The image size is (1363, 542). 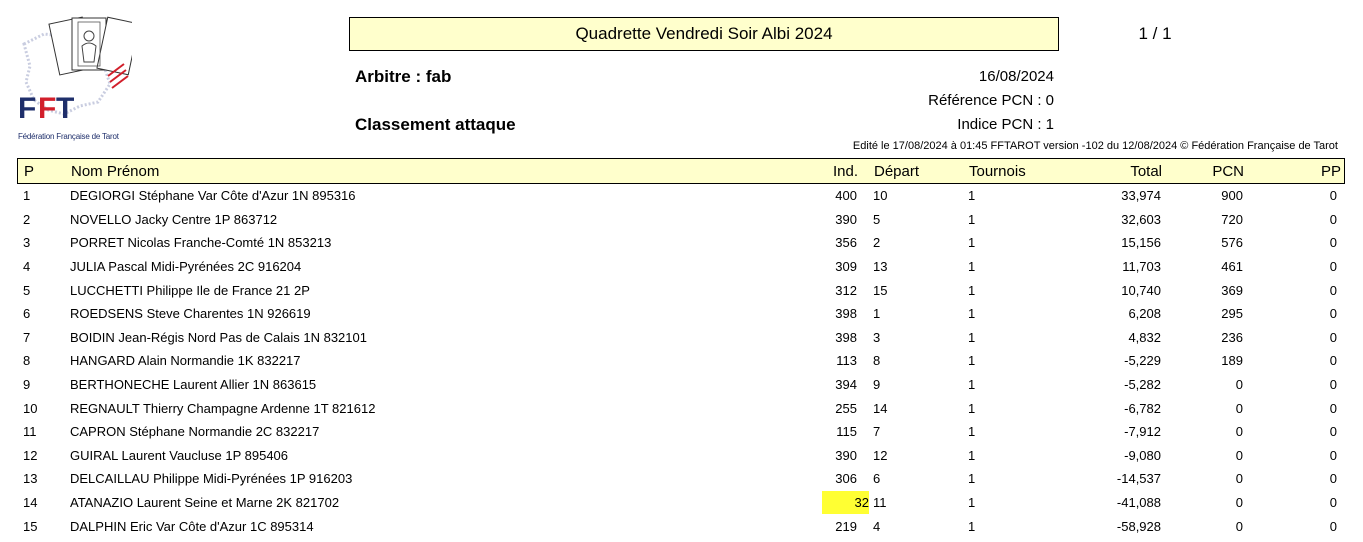 I want to click on col-header-depart: Départ, so click(x=897, y=171).